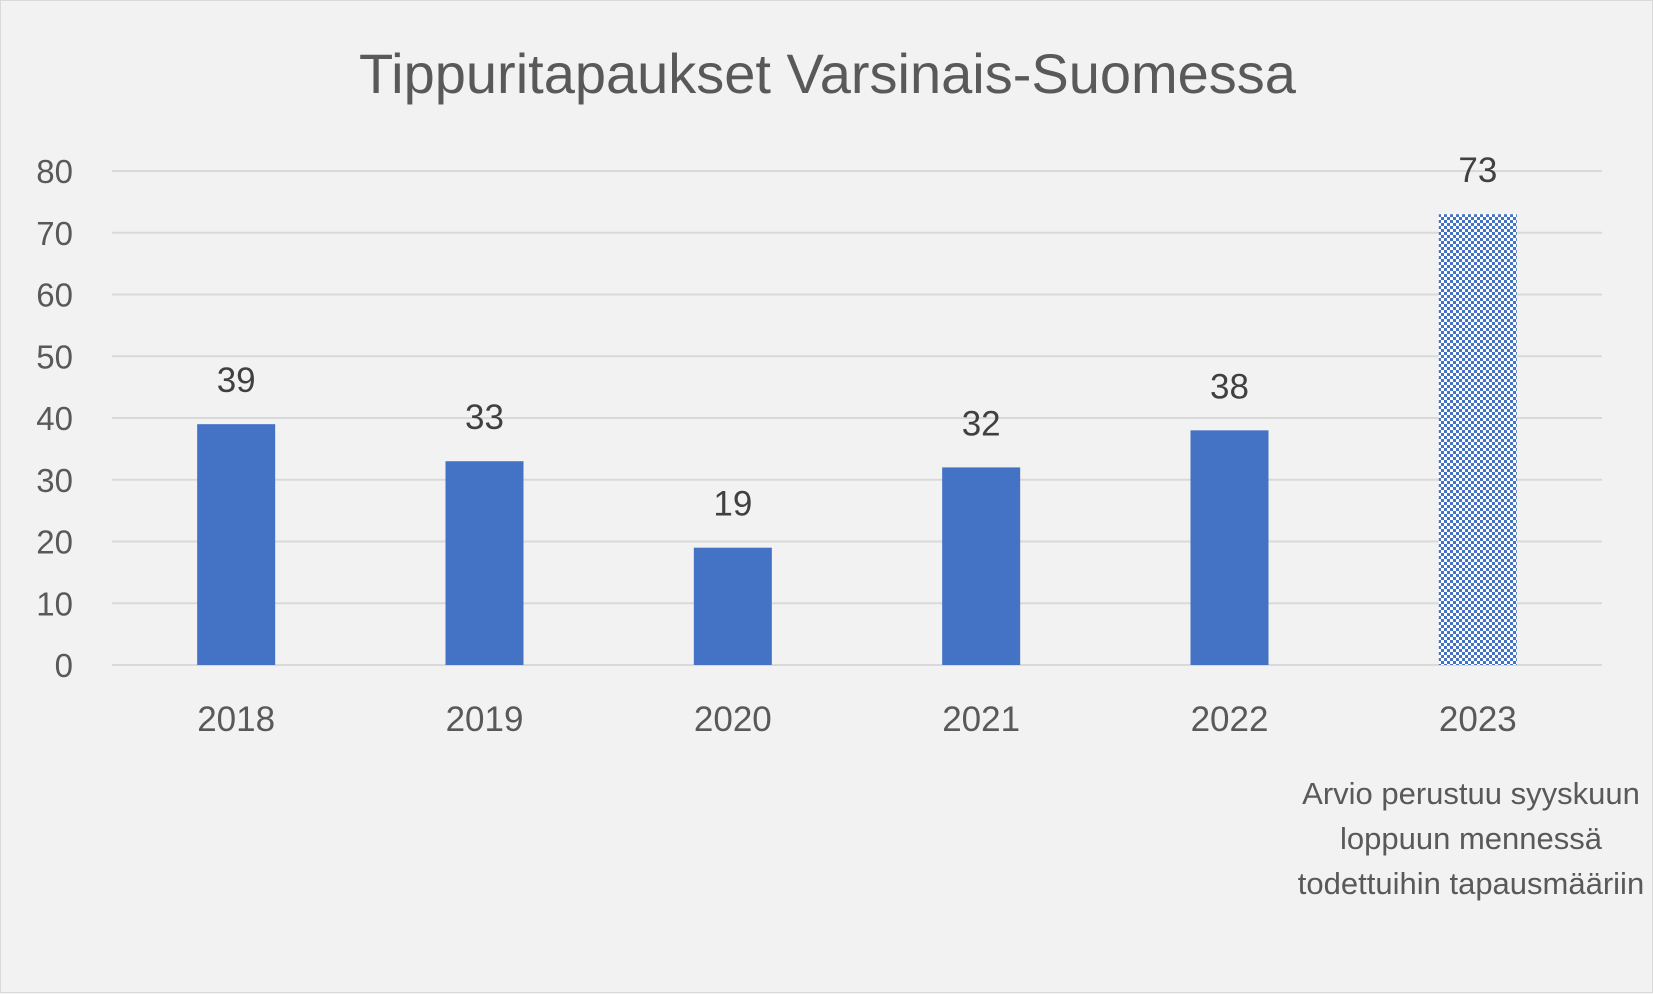  Describe the element at coordinates (981, 423) in the screenshot. I see `data-label-2021: 32` at that location.